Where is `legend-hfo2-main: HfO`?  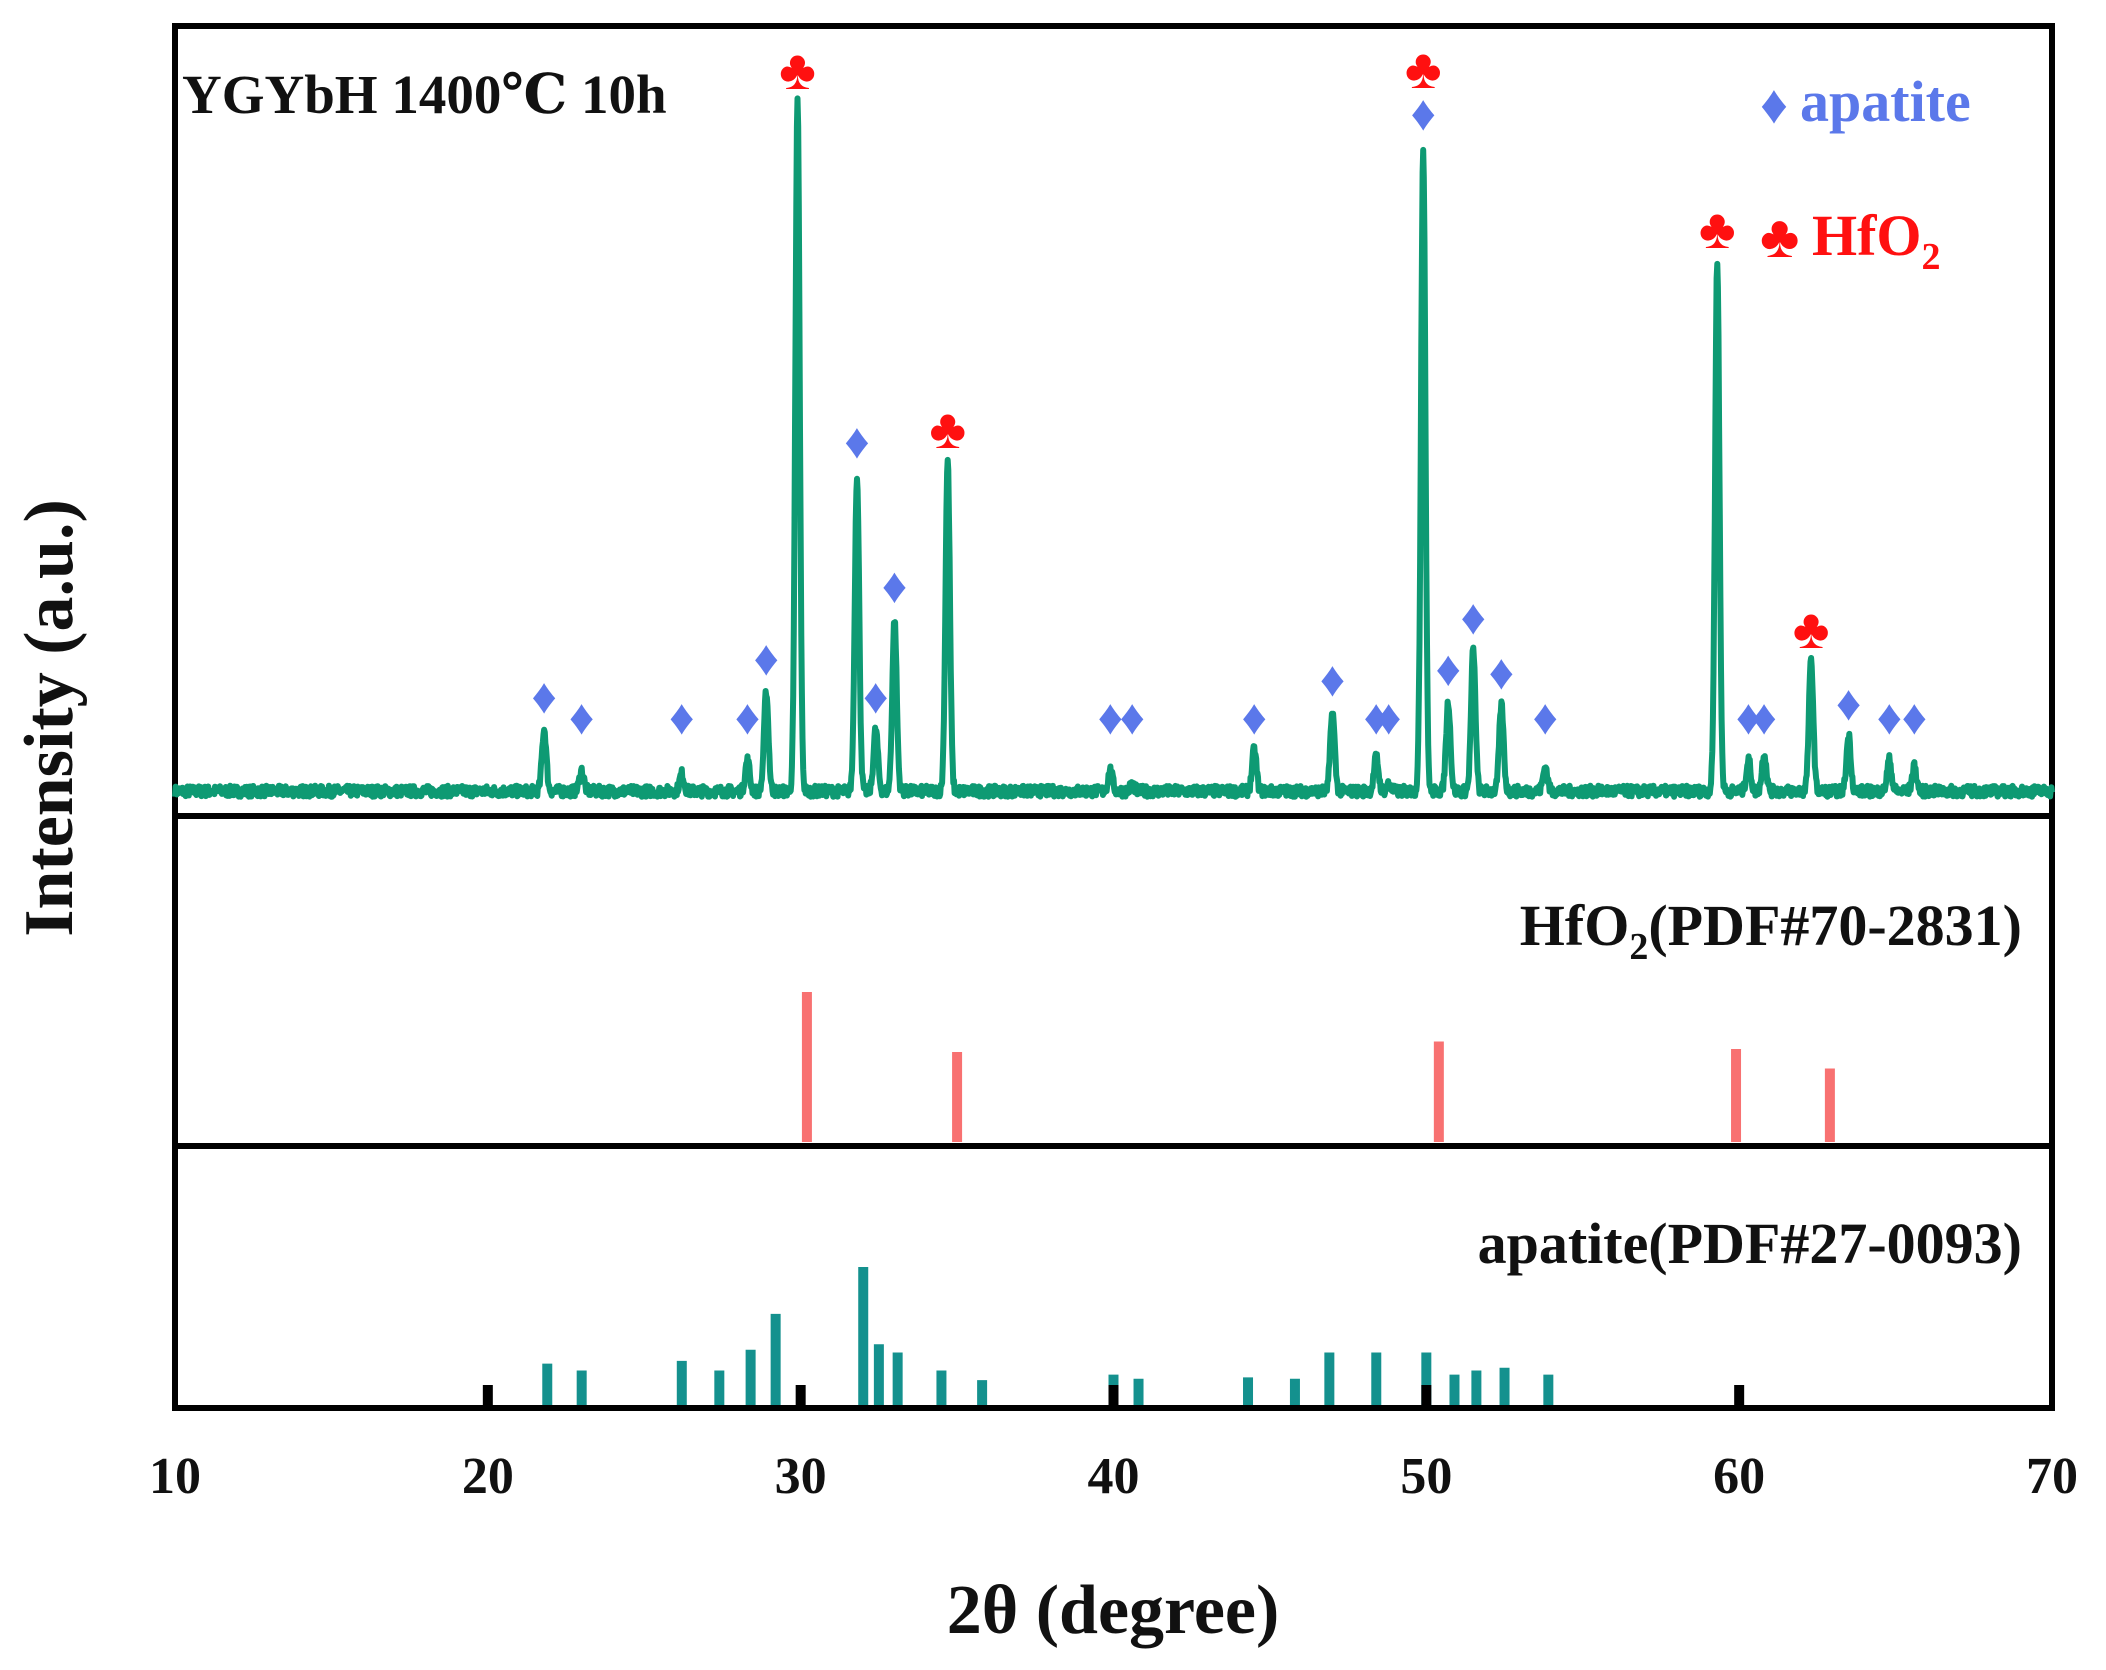 legend-hfo2-main: HfO is located at coordinates (1867, 235).